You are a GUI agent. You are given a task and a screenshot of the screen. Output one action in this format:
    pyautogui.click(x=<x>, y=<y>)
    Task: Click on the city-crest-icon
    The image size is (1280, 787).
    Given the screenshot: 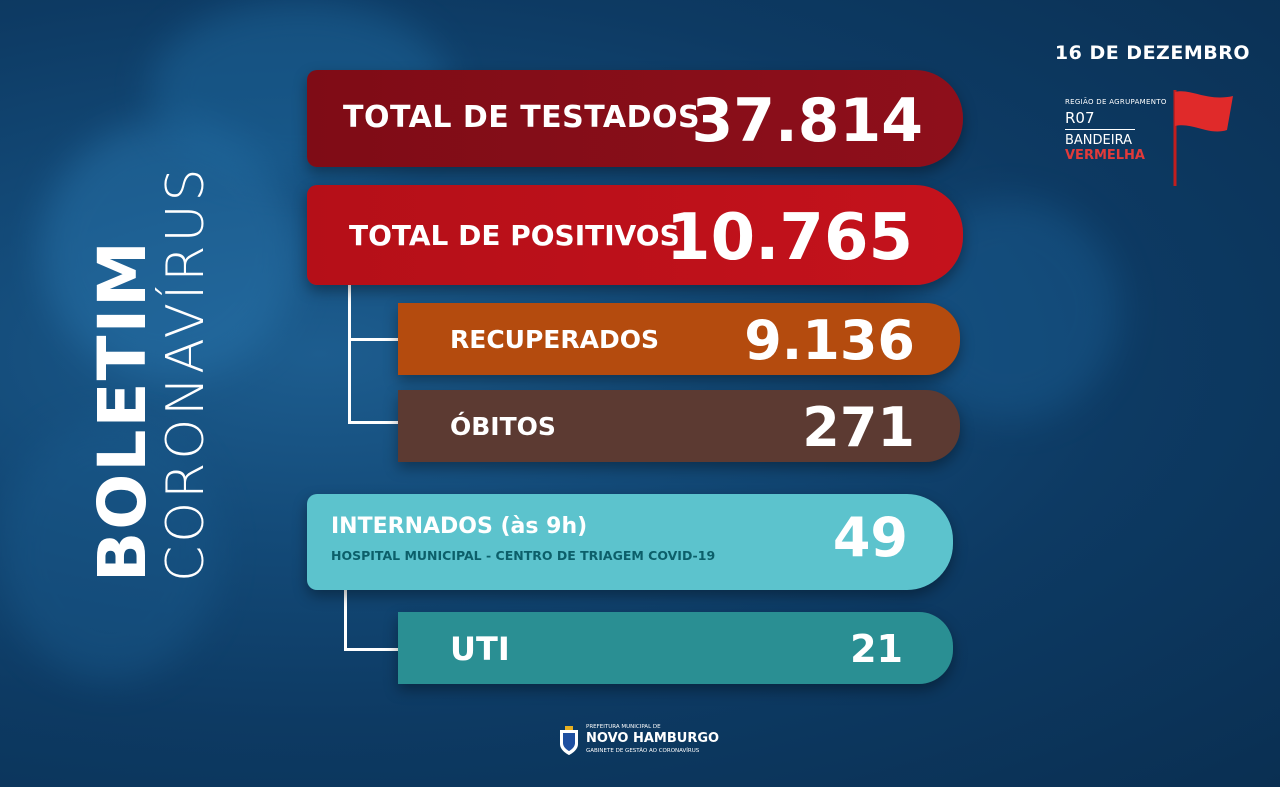 What is the action you would take?
    pyautogui.click(x=569, y=741)
    